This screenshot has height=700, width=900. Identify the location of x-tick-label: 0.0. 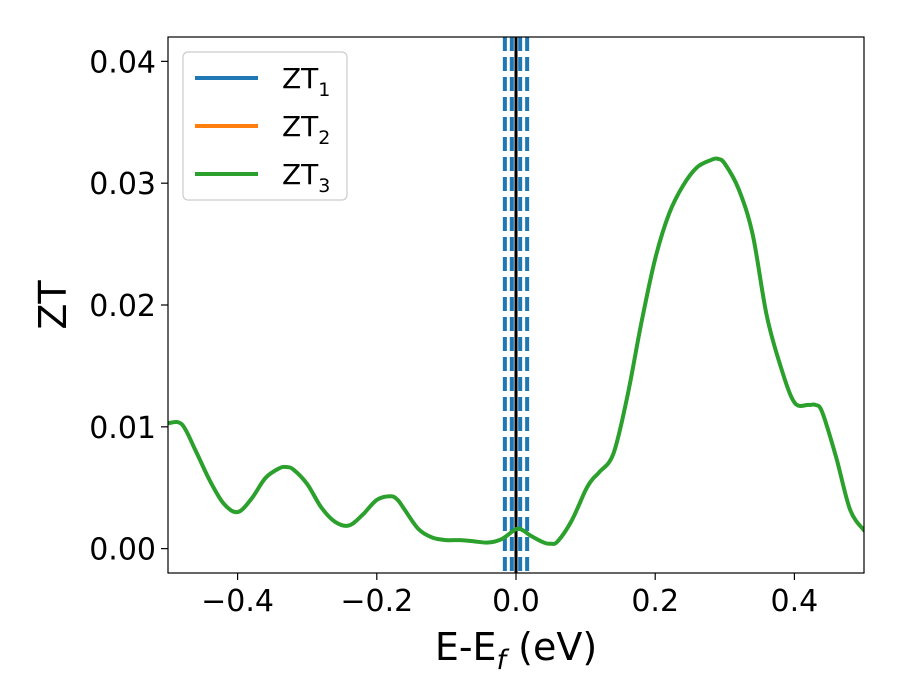
(516, 601).